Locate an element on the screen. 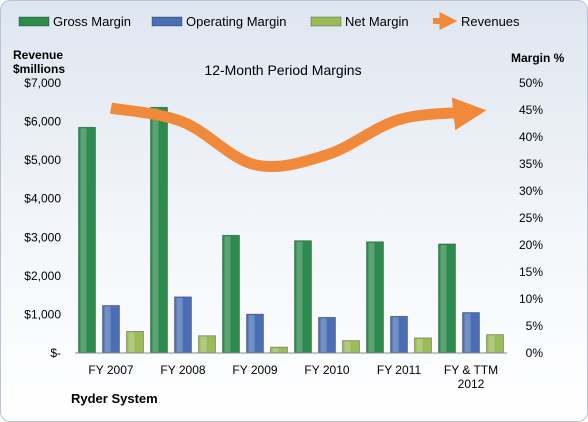 The height and width of the screenshot is (422, 588). right-tick-label: 45% is located at coordinates (531, 110).